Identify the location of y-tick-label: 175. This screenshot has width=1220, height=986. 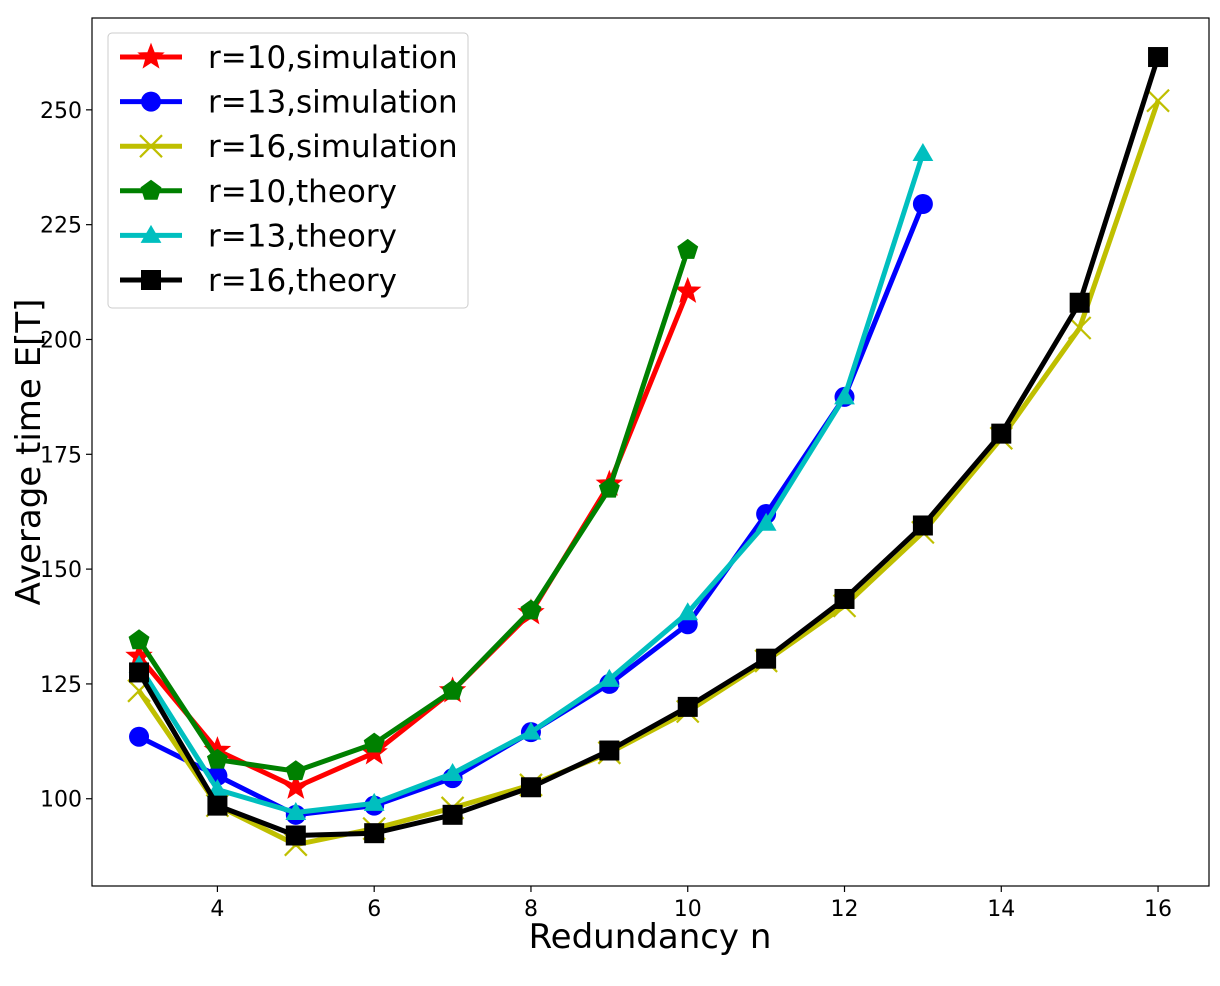
(61, 455).